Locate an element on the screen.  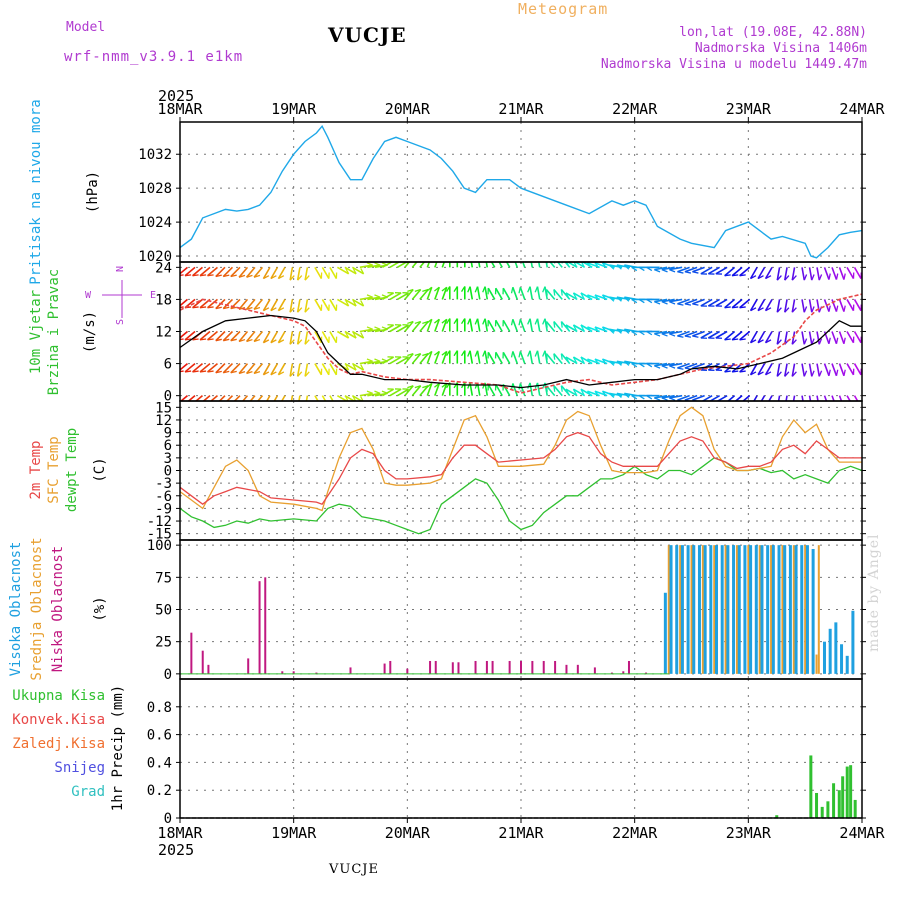
panel-frame-pressure is located at coordinates (521, 192).